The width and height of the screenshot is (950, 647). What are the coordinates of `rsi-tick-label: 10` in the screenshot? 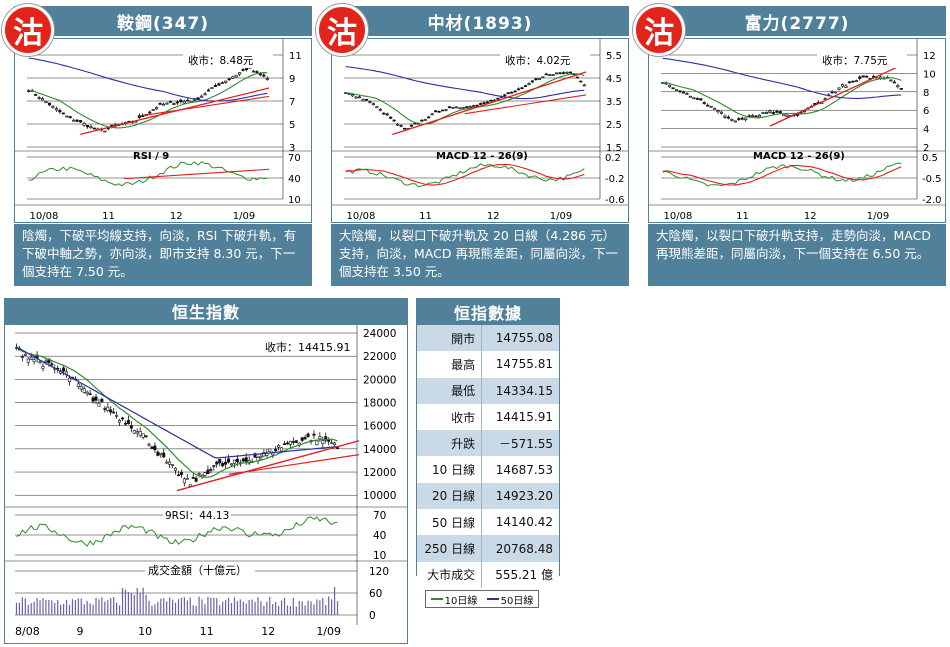 It's located at (379, 556).